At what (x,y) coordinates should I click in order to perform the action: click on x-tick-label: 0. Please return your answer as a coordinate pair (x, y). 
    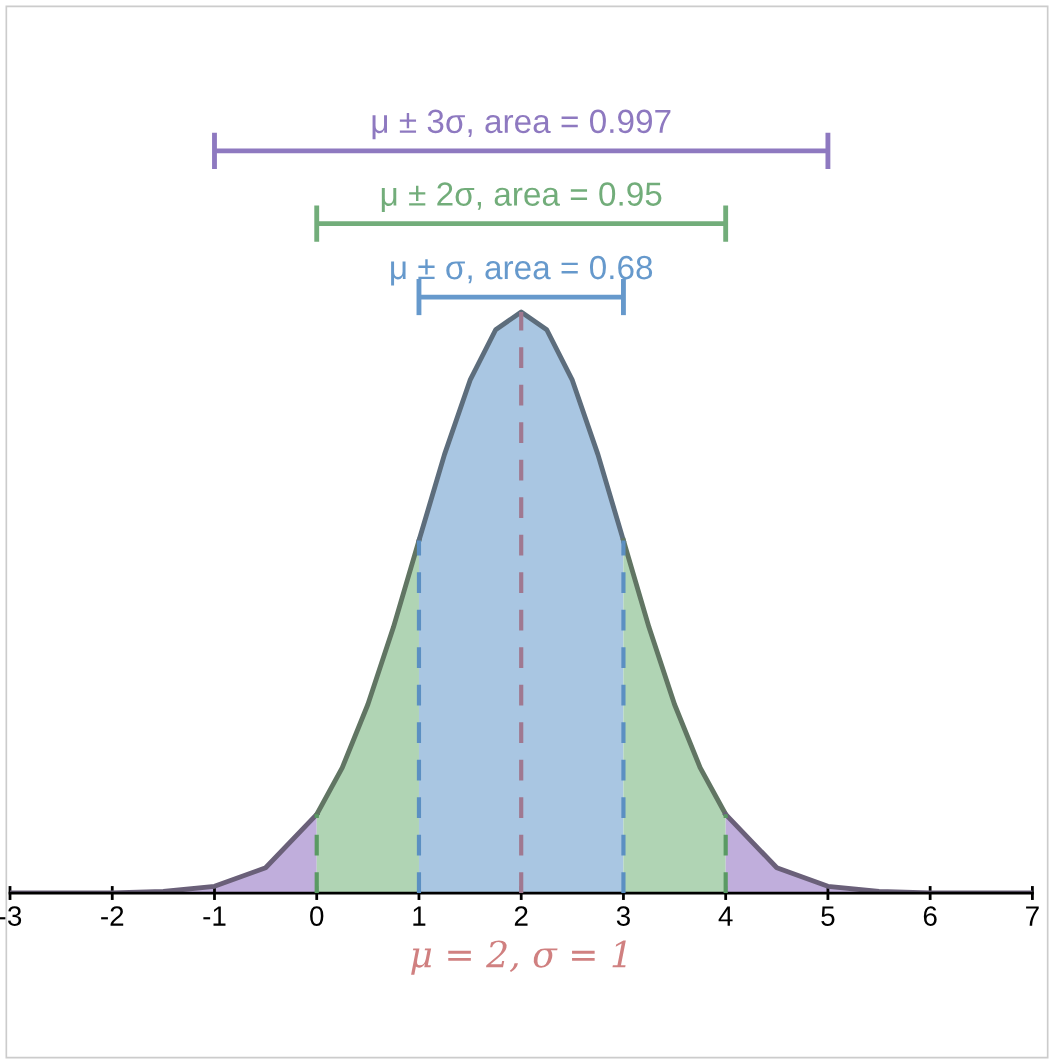
    Looking at the image, I should click on (317, 916).